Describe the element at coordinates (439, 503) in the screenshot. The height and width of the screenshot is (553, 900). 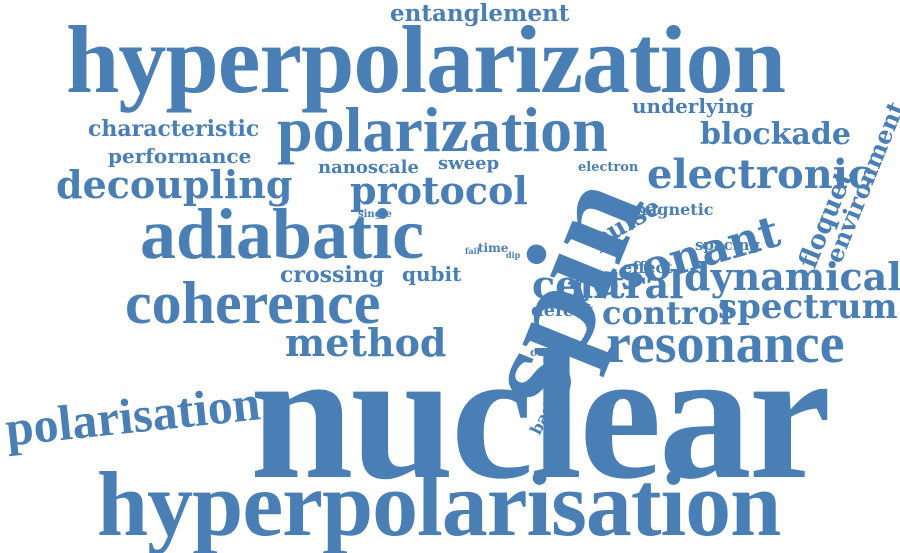
I see `word-hyperpolarisation: hyperpolarisation` at that location.